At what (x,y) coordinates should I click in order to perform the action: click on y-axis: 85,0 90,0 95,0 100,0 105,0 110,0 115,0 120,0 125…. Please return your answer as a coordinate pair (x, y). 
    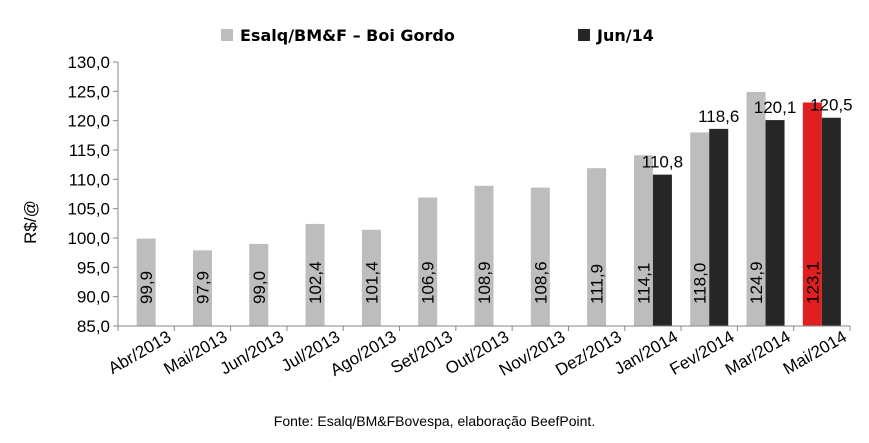
    Looking at the image, I should click on (93, 194).